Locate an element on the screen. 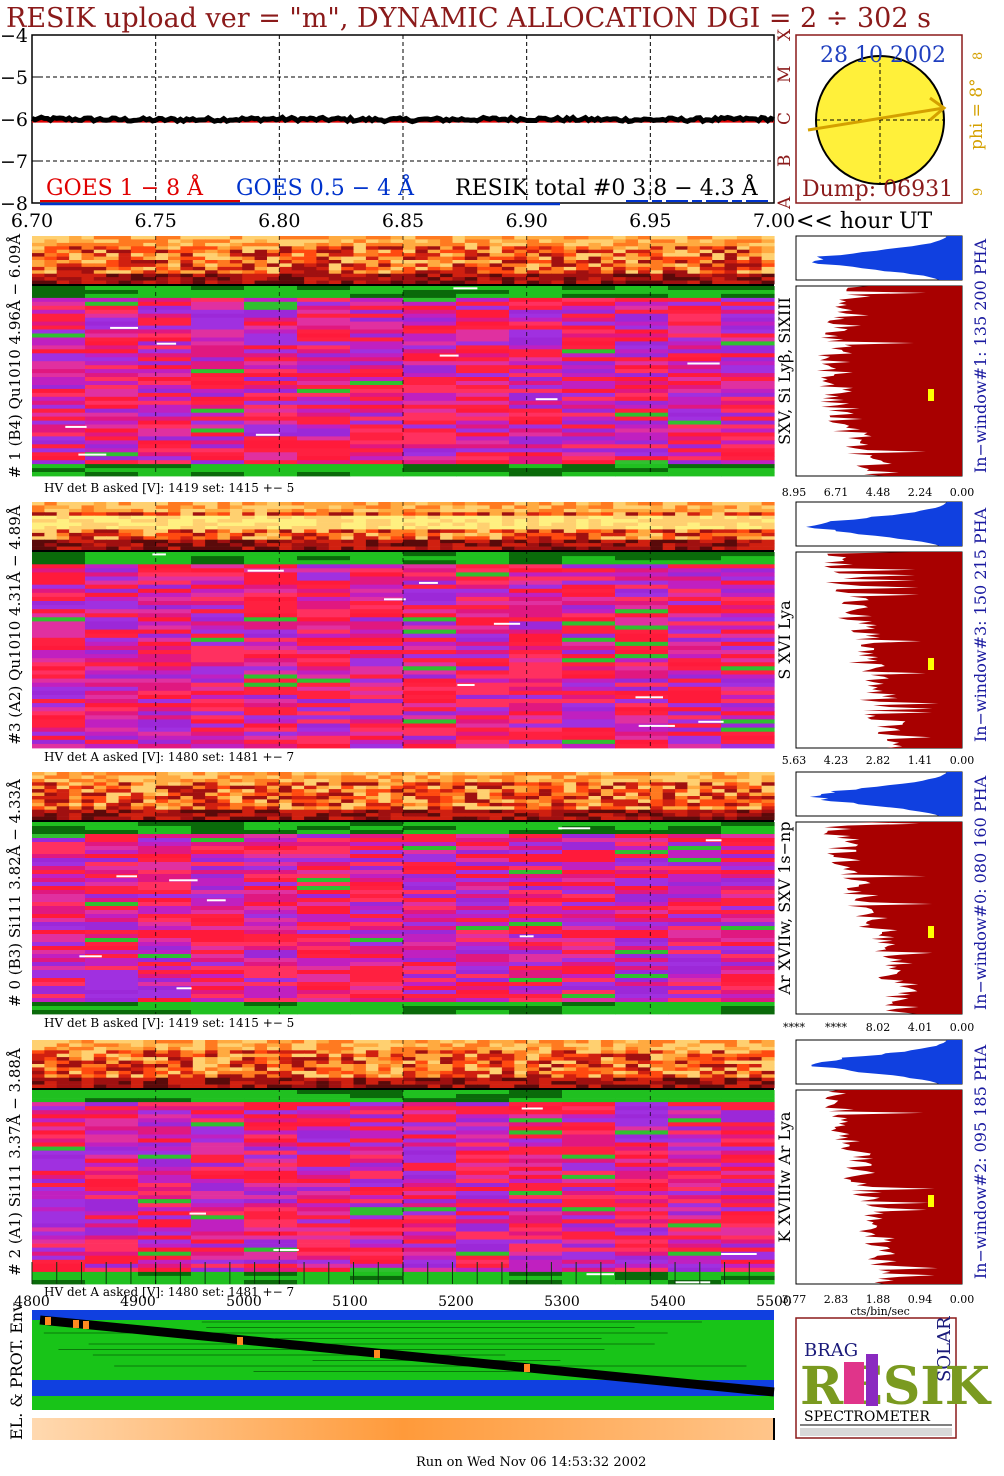 This screenshot has width=1004, height=1476. spectrum-tick-label: 8.95 is located at coordinates (794, 492).